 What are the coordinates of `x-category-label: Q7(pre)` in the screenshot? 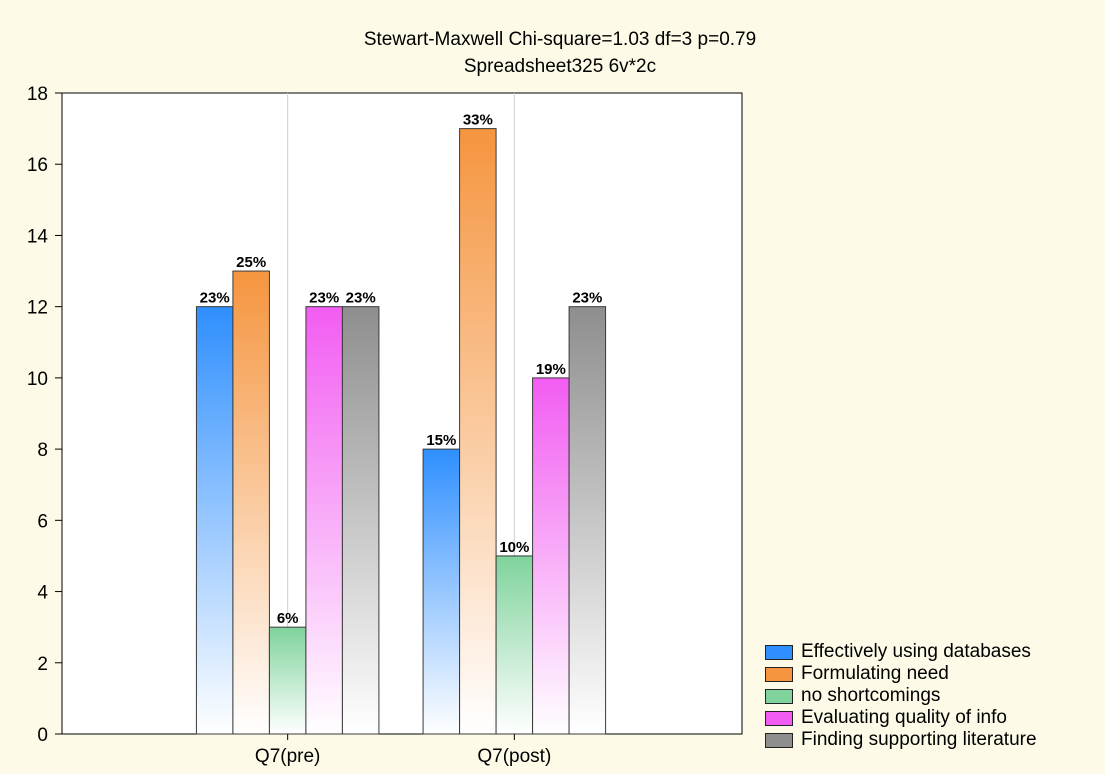 It's located at (287, 756).